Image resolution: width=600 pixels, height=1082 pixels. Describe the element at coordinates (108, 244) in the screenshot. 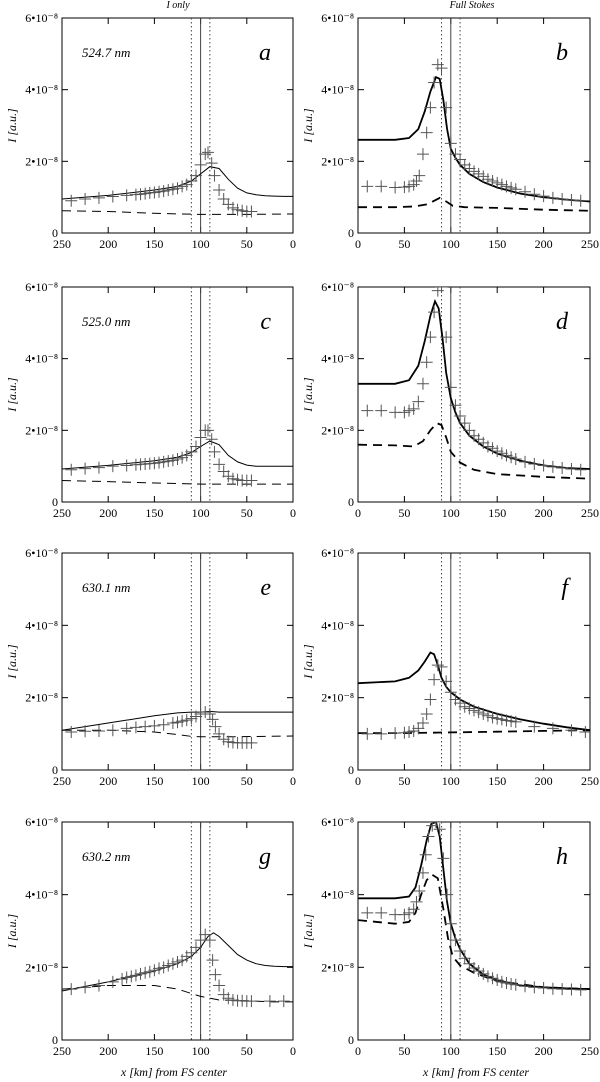

I see `xtick-label-a-1: 200` at that location.